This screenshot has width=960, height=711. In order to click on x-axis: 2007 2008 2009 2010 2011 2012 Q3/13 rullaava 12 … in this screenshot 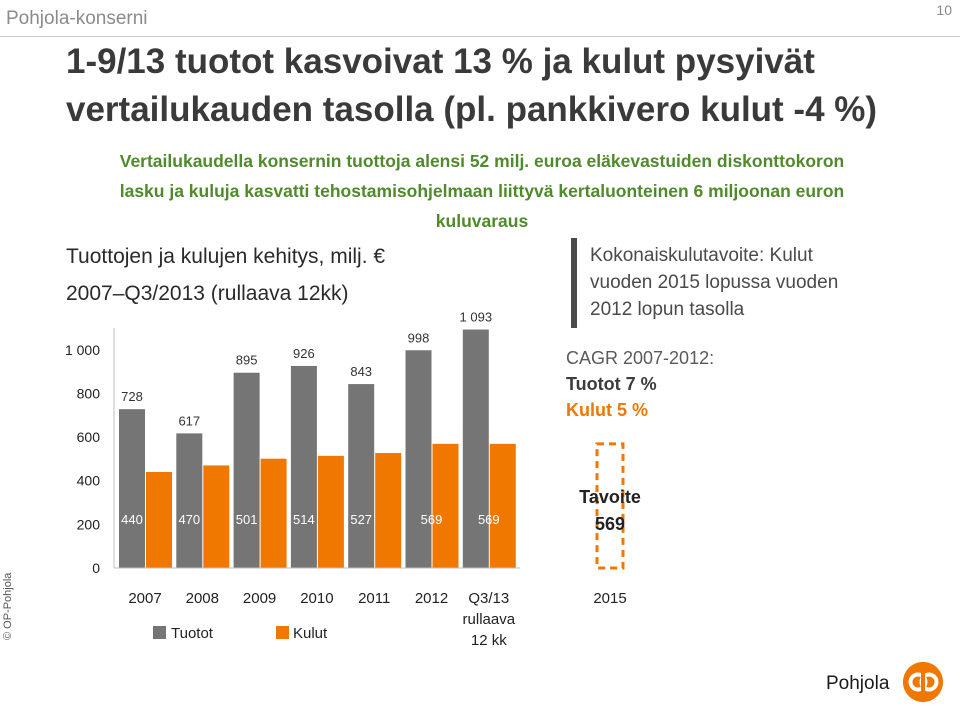, I will do `click(317, 608)`.